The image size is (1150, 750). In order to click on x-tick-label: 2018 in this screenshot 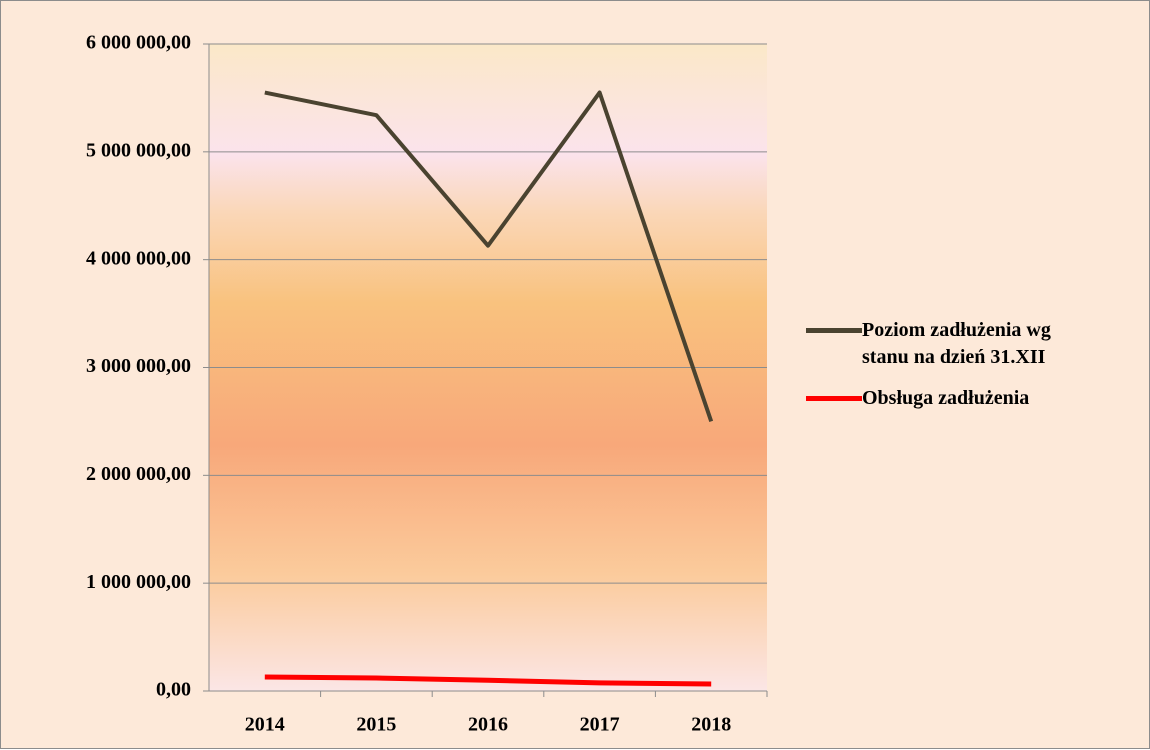, I will do `click(711, 725)`.